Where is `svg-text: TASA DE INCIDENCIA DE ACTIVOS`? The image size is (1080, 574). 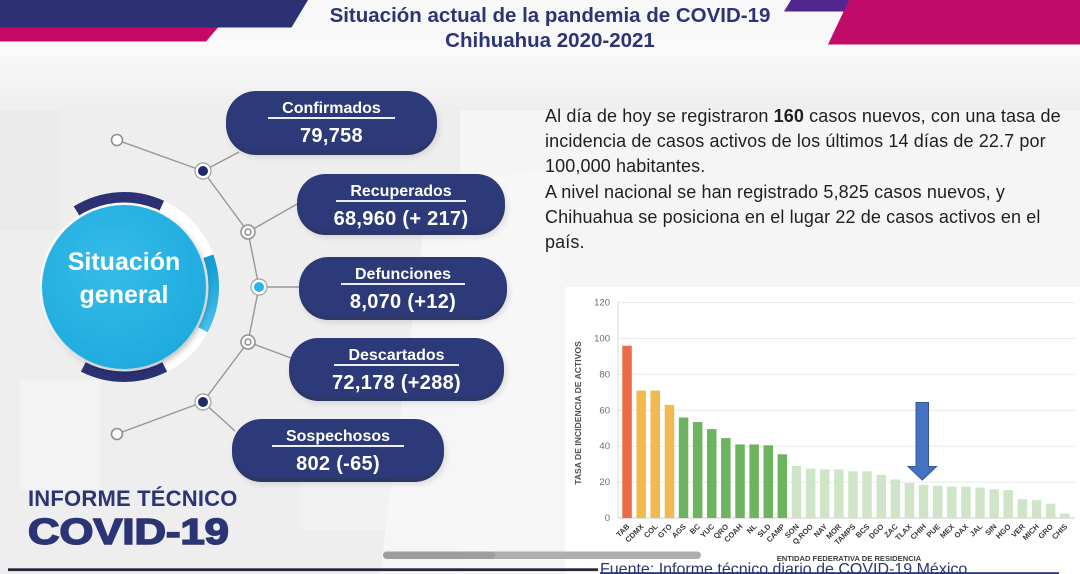
svg-text: TASA DE INCIDENCIA DE ACTIVOS is located at coordinates (578, 413).